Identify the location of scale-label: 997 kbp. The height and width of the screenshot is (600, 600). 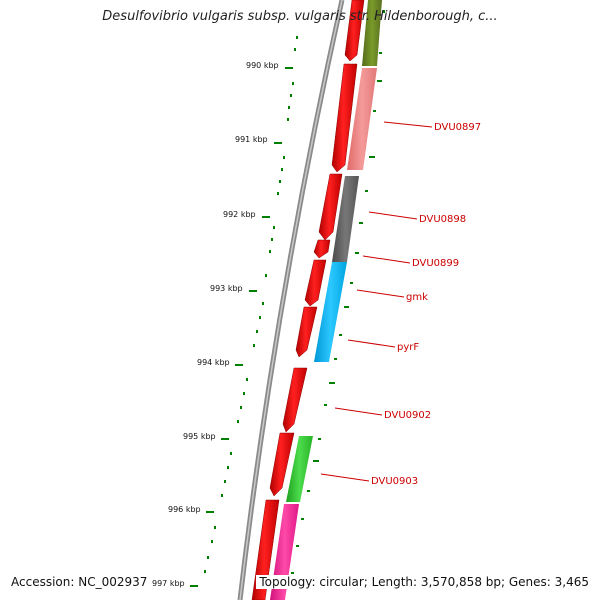
(168, 583).